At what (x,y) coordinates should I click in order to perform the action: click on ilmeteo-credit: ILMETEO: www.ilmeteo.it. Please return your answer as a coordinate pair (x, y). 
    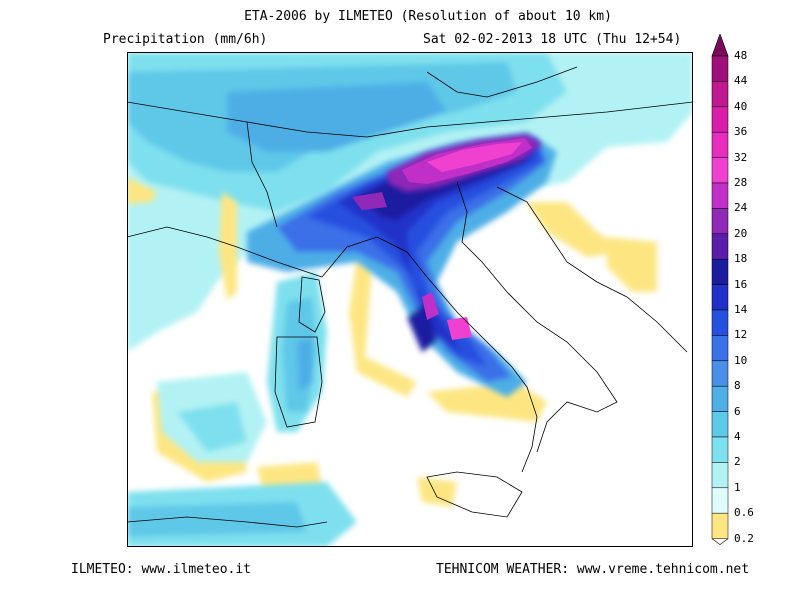
    Looking at the image, I should click on (161, 569).